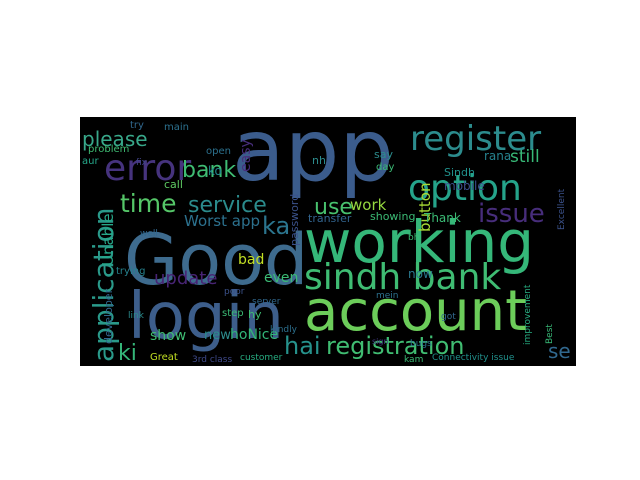  I want to click on word: aur, so click(90, 161).